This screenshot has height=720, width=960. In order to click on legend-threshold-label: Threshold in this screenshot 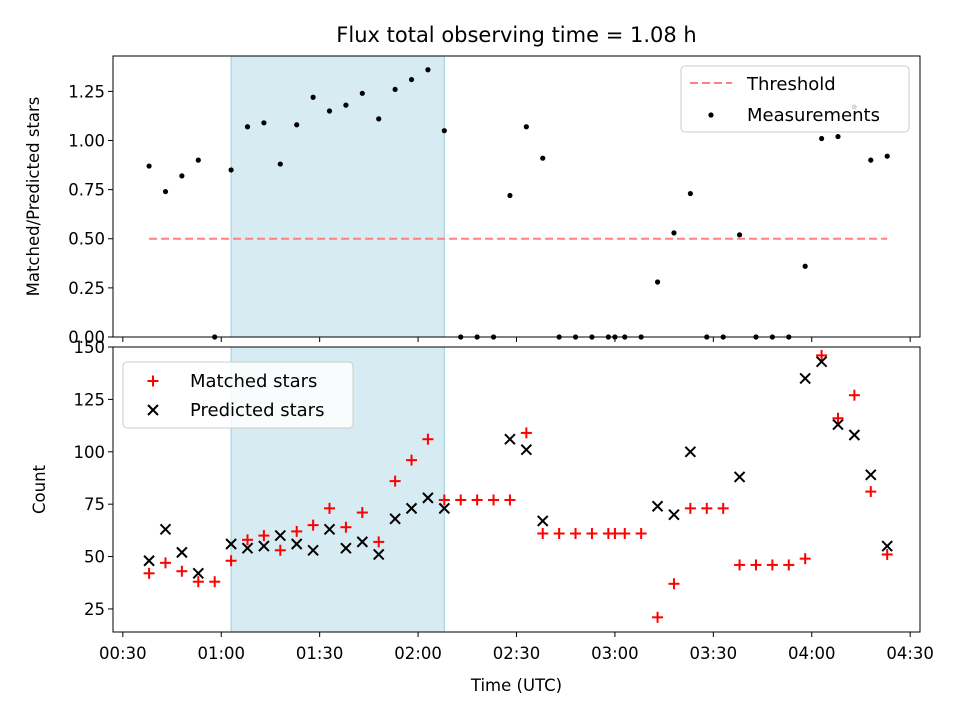, I will do `click(791, 84)`.